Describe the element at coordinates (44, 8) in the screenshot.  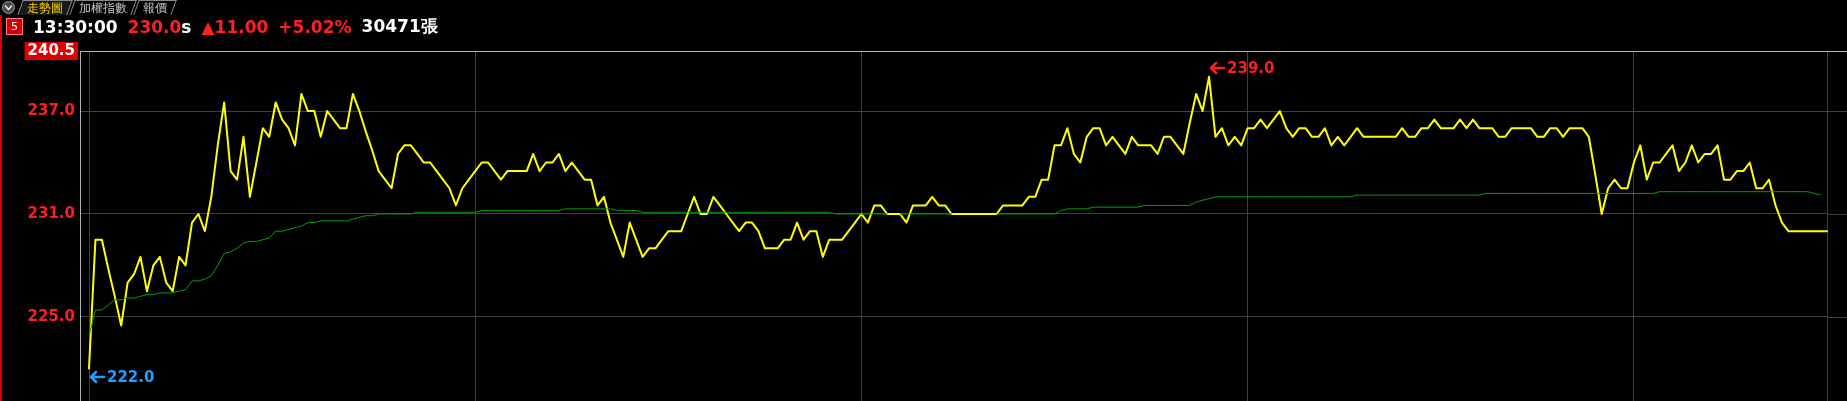
I see `text: 走勢圖` at that location.